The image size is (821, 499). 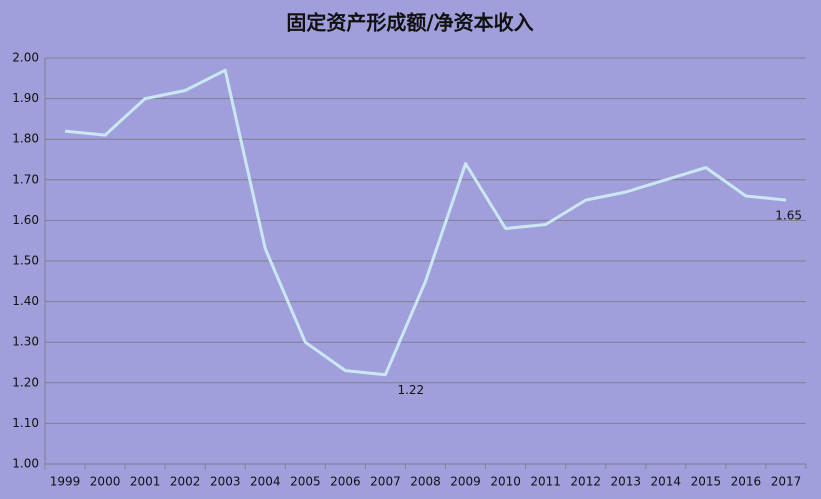 What do you see at coordinates (265, 482) in the screenshot?
I see `x-tick-label: 2004` at bounding box center [265, 482].